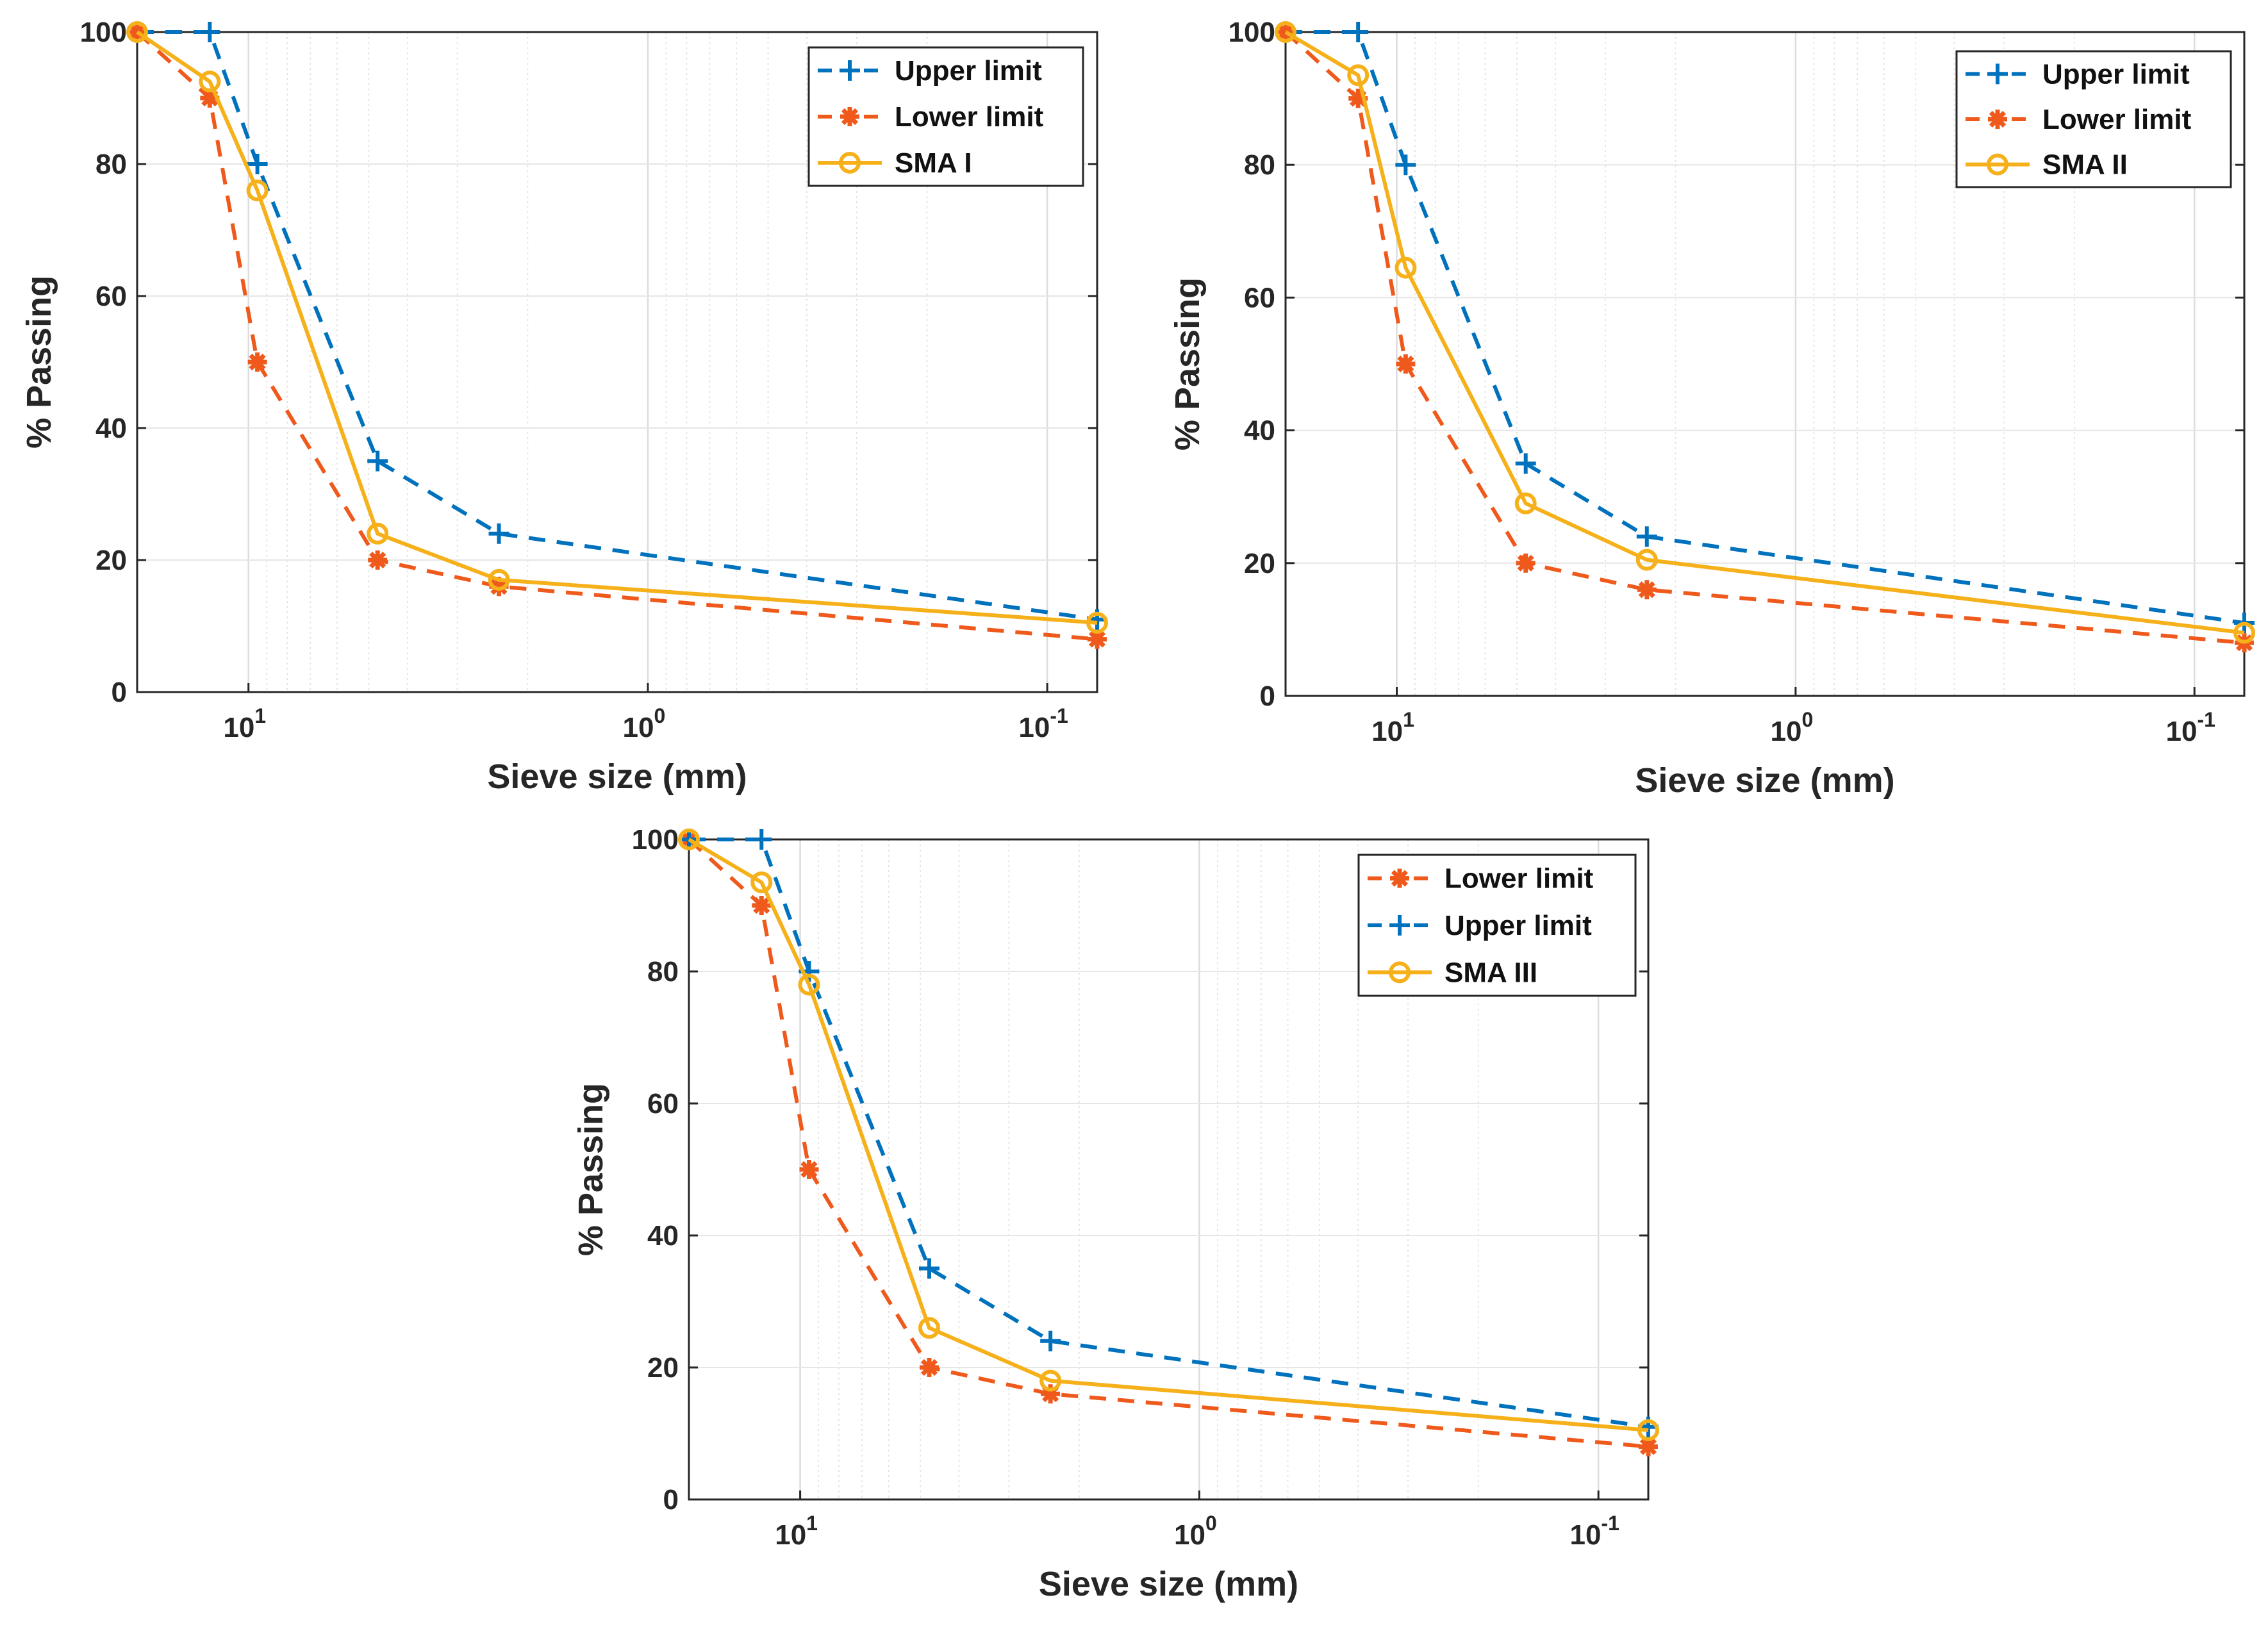  I want to click on legend: Lower limit Upper limit SMA III, so click(1497, 925).